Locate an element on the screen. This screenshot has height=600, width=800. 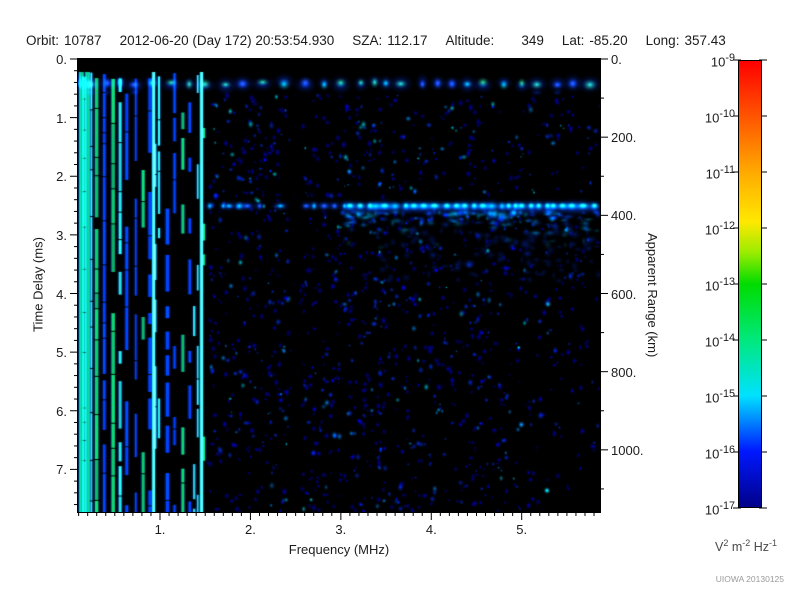
colorbar-tick-label: 10-9 is located at coordinates (699, 60).